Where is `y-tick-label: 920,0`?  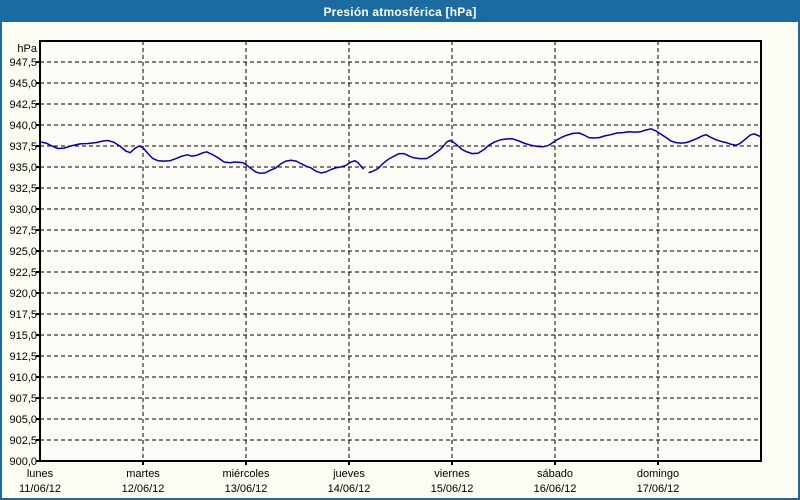
y-tick-label: 920,0 is located at coordinates (23, 294).